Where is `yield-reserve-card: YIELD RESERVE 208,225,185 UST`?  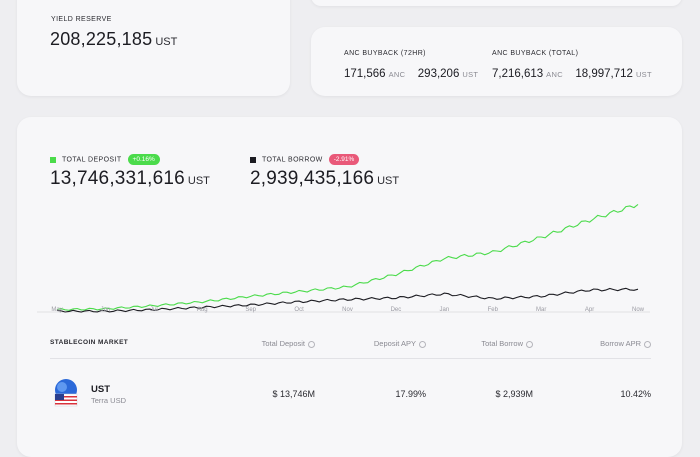 yield-reserve-card: YIELD RESERVE 208,225,185 UST is located at coordinates (153, 48).